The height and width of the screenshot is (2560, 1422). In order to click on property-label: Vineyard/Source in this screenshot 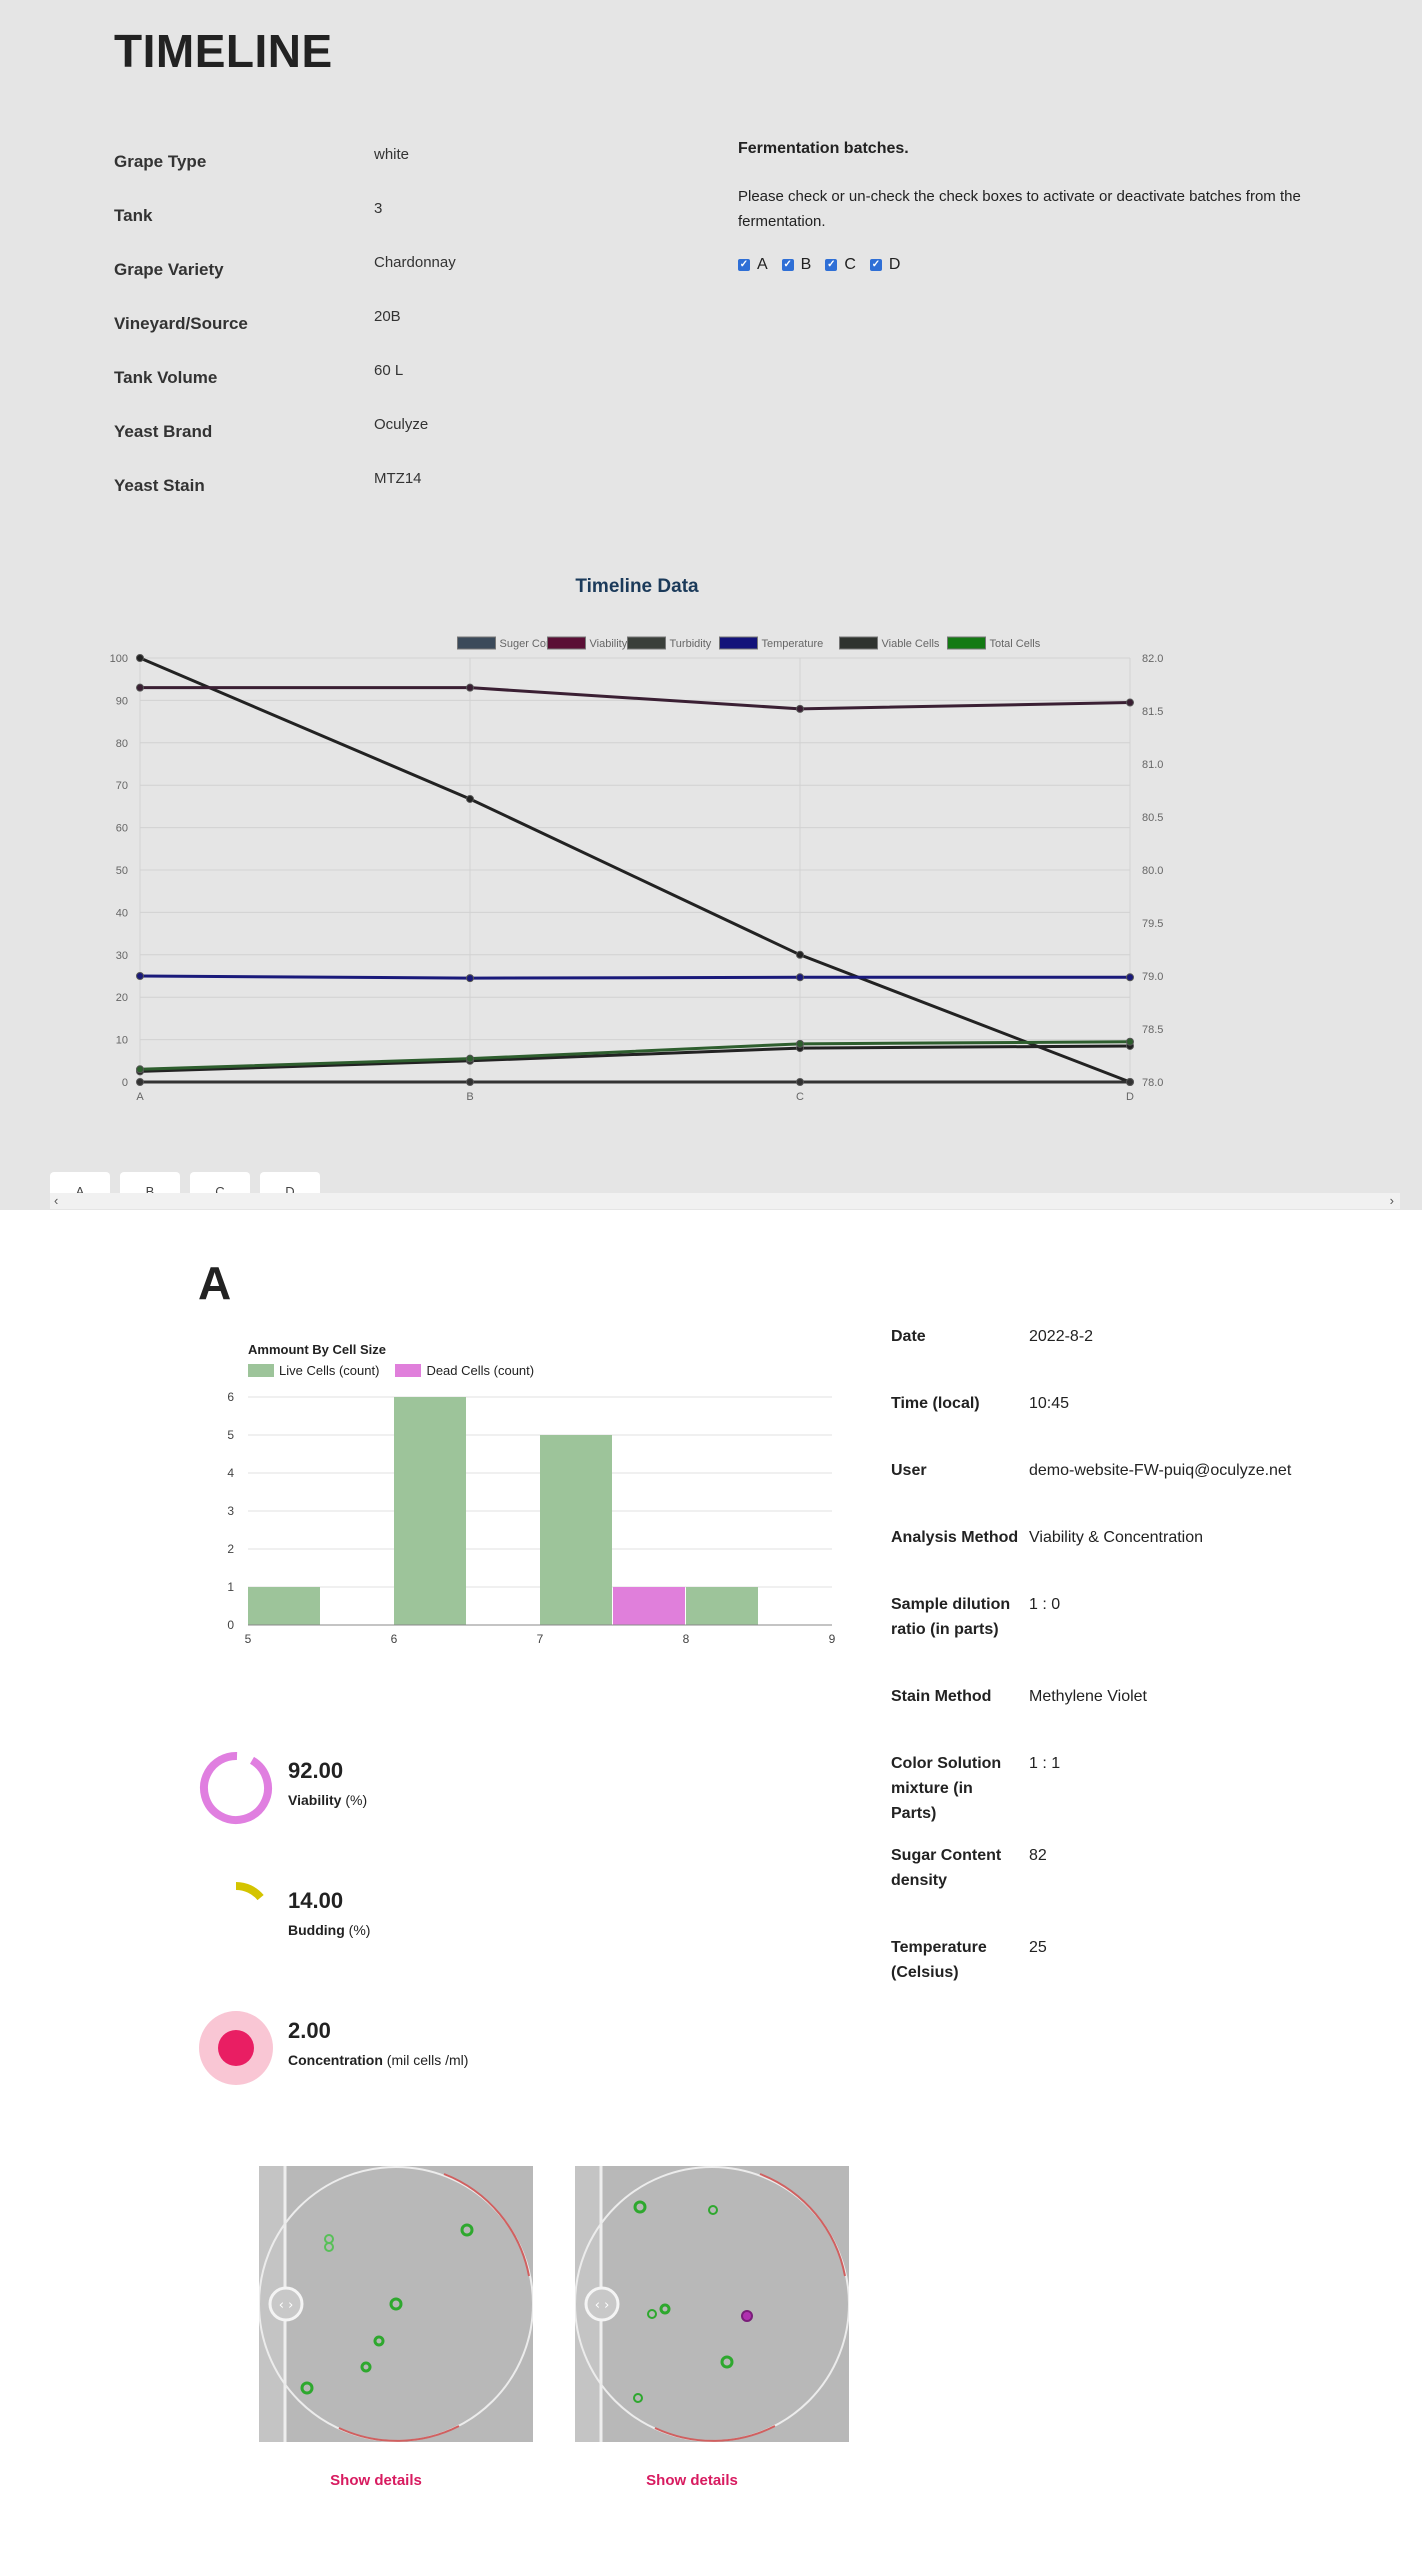, I will do `click(181, 323)`.